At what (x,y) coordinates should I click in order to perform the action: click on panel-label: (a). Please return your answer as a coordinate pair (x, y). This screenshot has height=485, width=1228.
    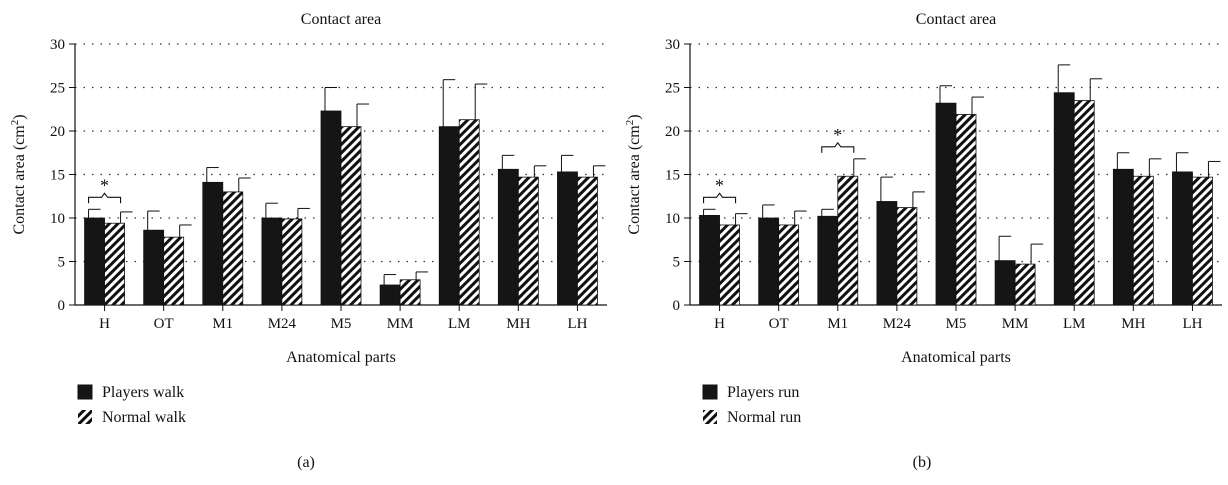
    Looking at the image, I should click on (306, 462).